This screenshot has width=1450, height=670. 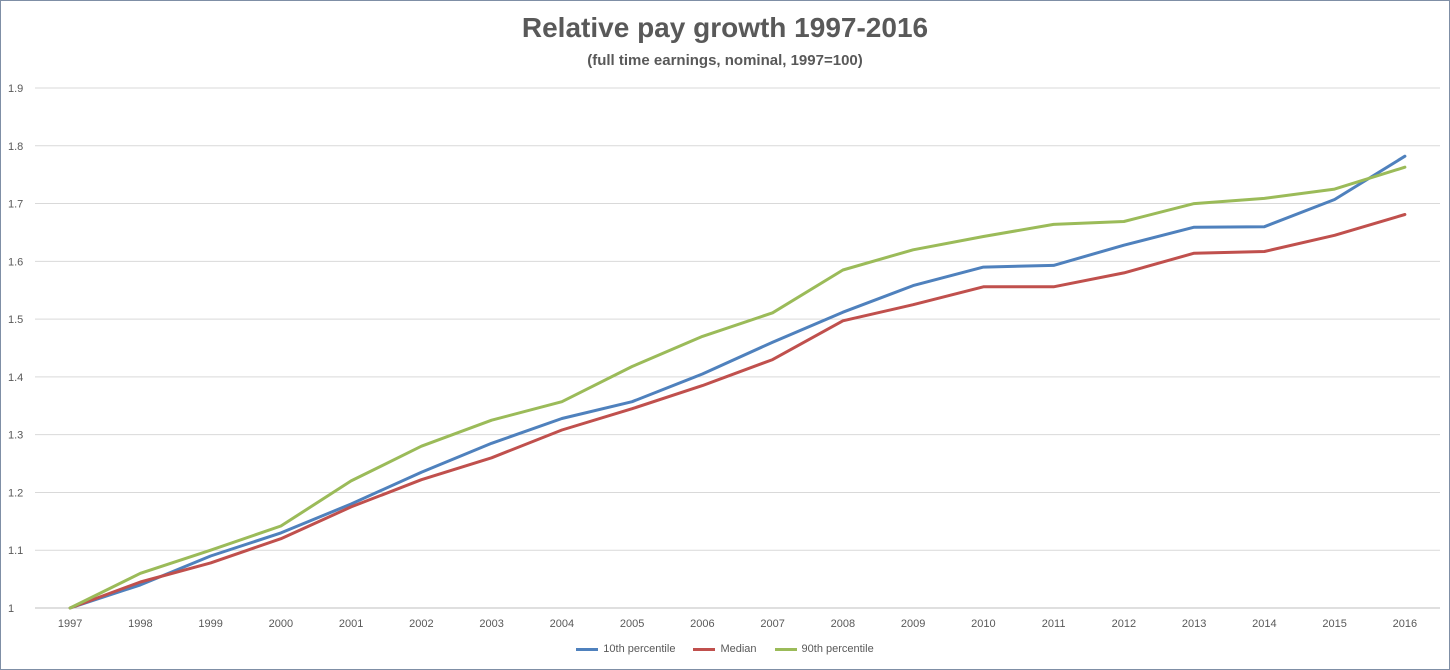 I want to click on legend-item: 90th percentile, so click(x=824, y=649).